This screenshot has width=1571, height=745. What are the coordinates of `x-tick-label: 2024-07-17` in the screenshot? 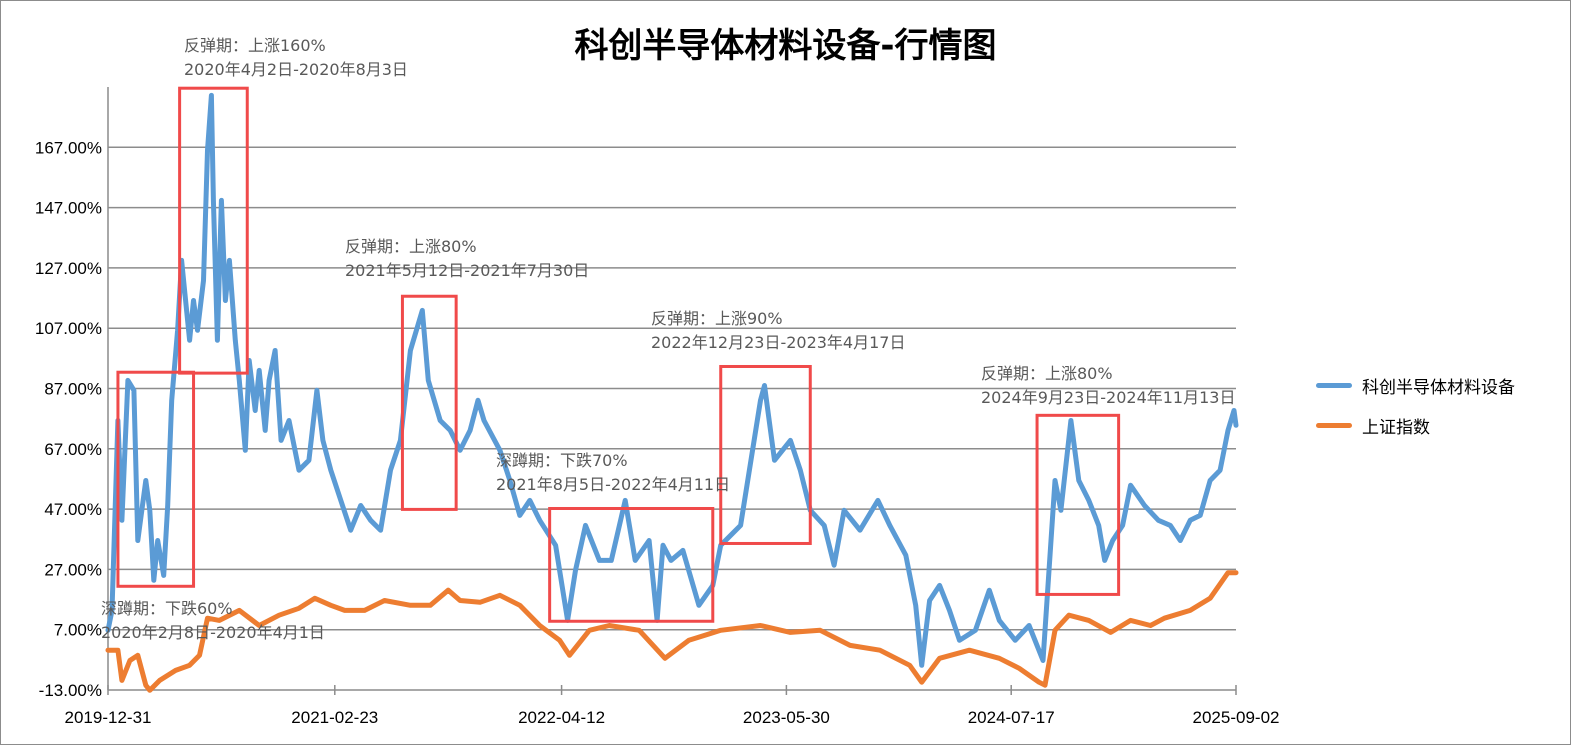 It's located at (1011, 717).